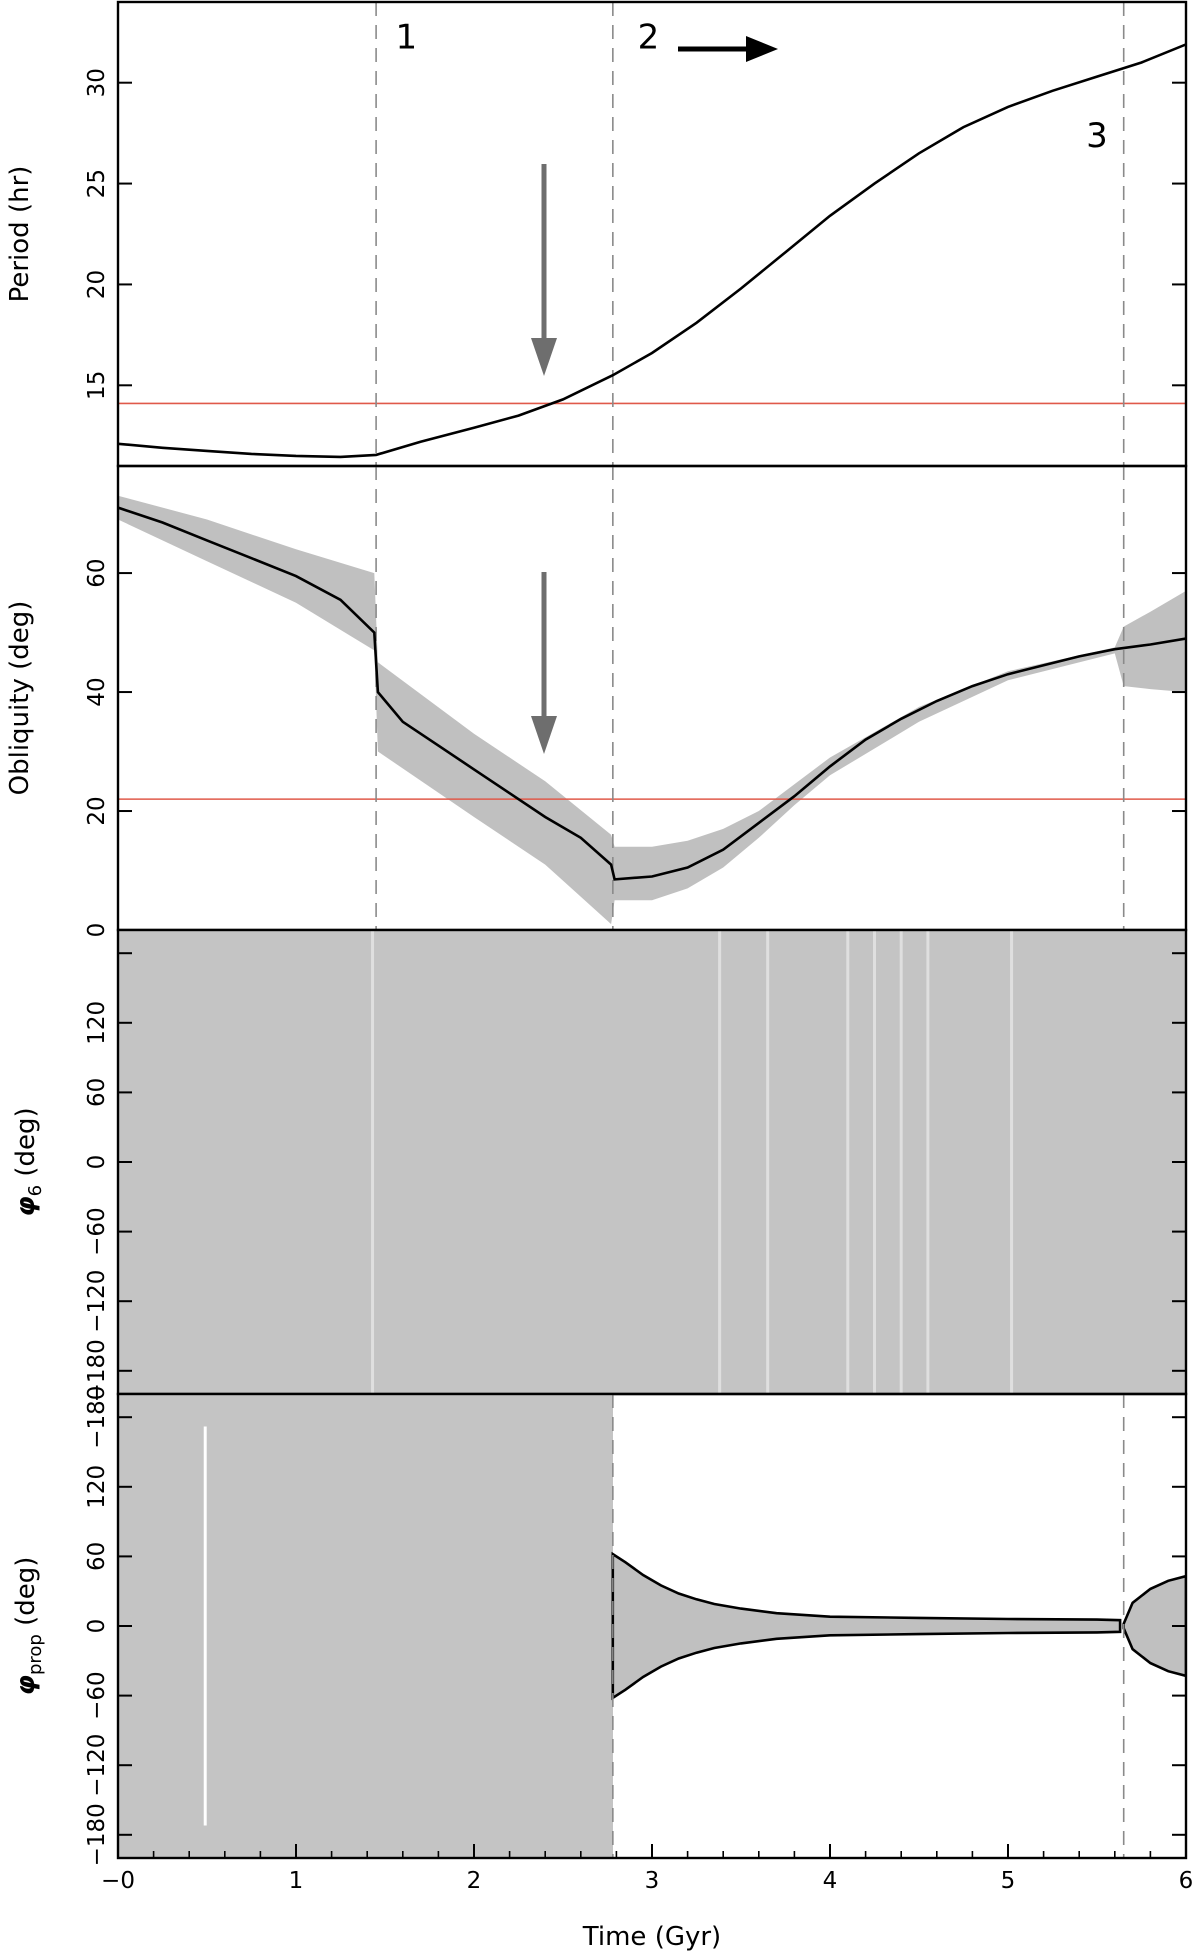 Image resolution: width=1200 pixels, height=1954 pixels. What do you see at coordinates (97, 385) in the screenshot?
I see `y-tick-label: 15` at bounding box center [97, 385].